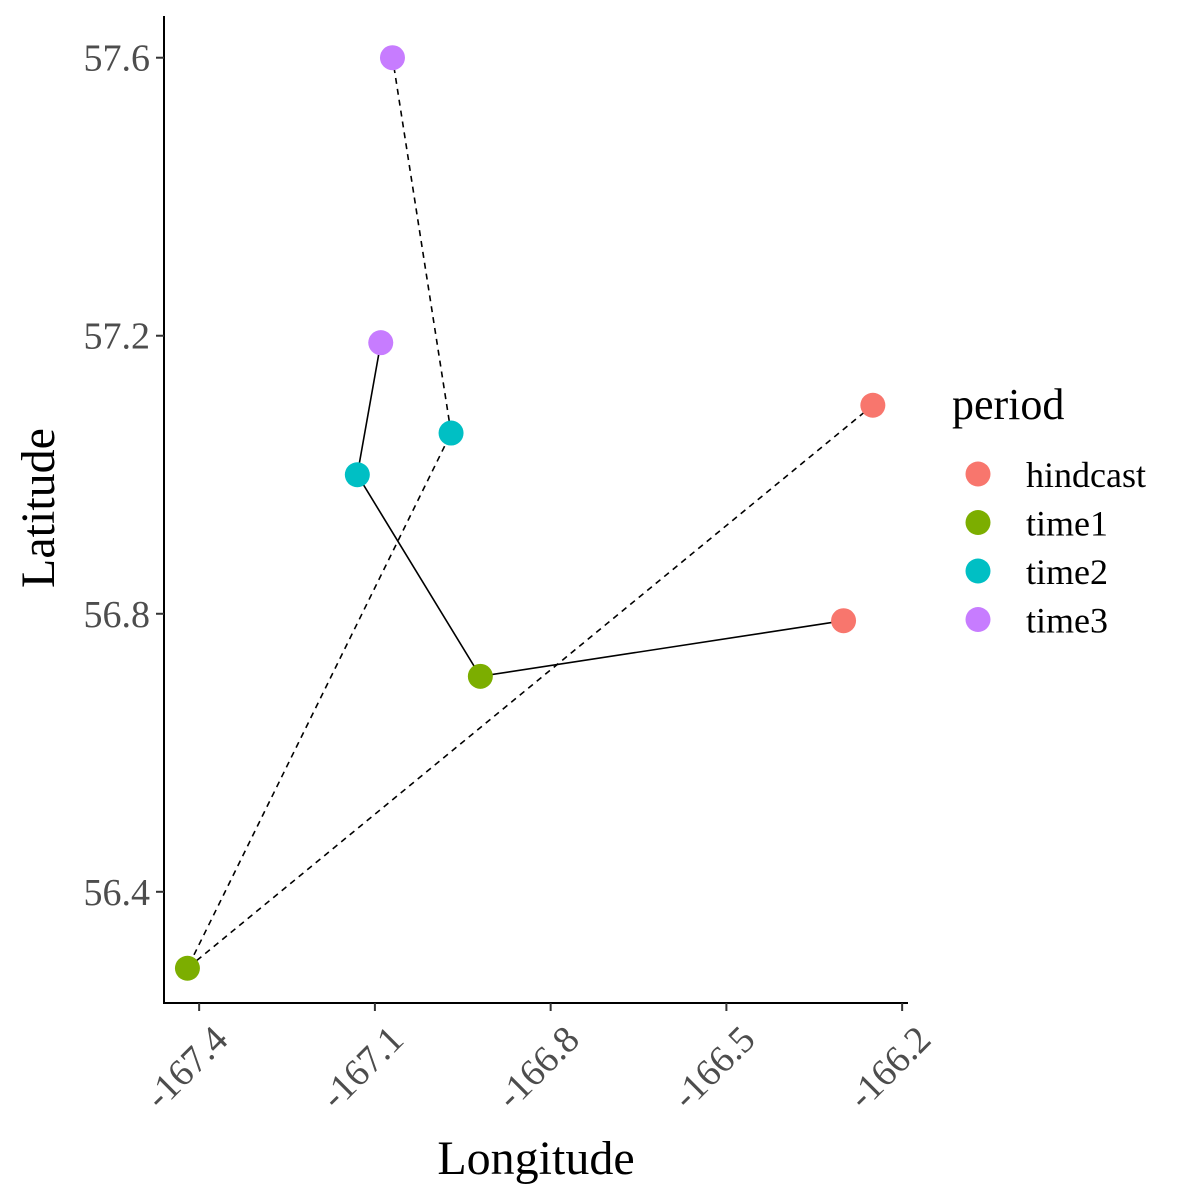  Describe the element at coordinates (124, 476) in the screenshot. I see `y-ticks: 56.4 56.8 57.2 57.6` at that location.